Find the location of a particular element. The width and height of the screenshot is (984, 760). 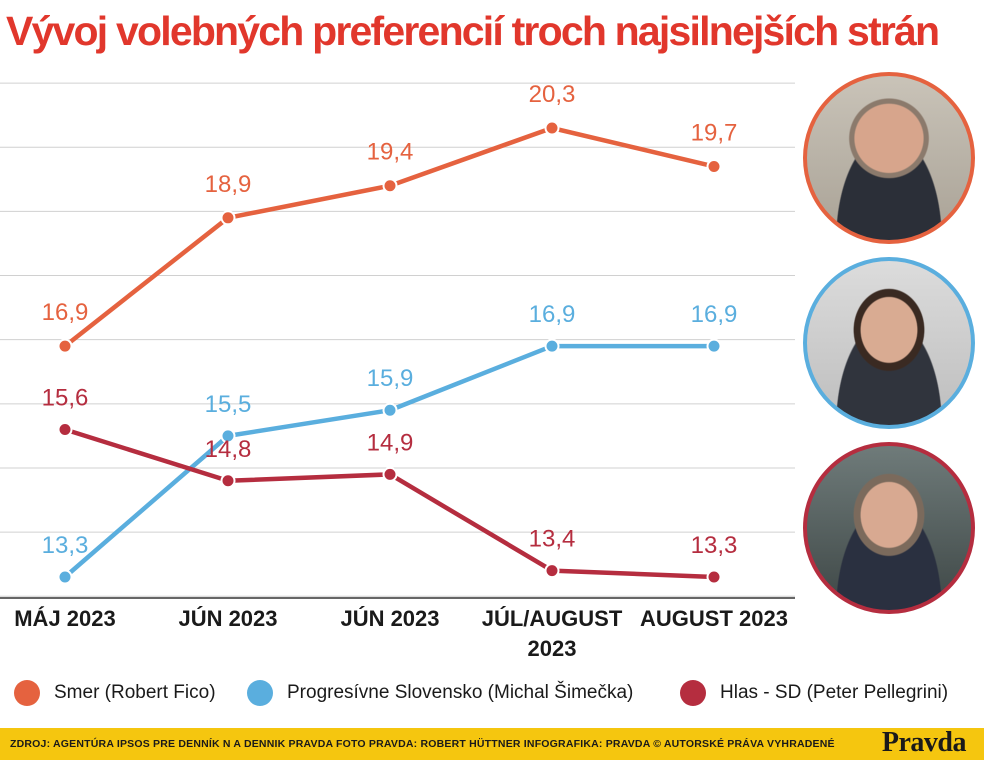

legend-swatch-smer is located at coordinates (27, 693).